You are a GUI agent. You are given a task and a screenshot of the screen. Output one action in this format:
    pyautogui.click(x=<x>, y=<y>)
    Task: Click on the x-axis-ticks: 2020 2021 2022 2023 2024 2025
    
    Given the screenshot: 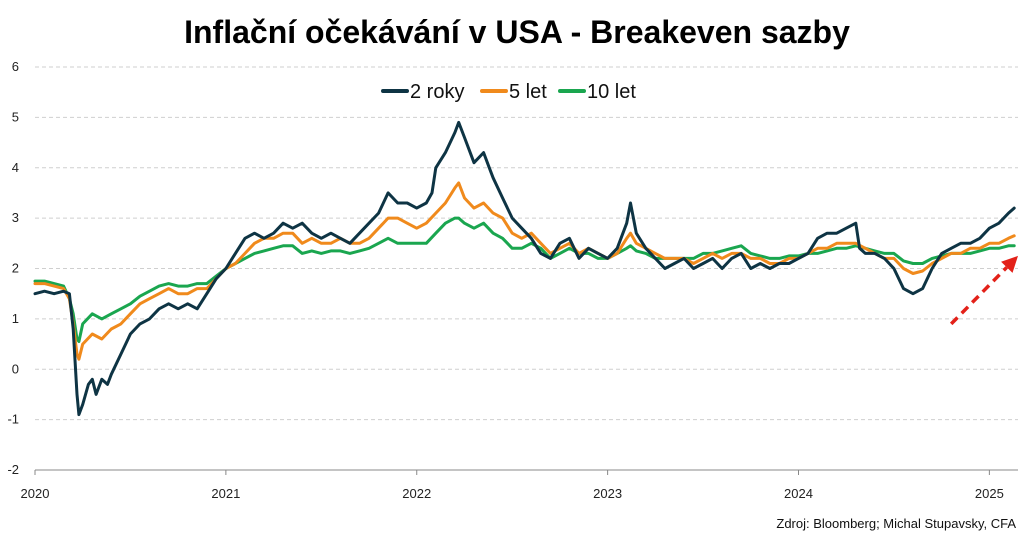 What is the action you would take?
    pyautogui.click(x=512, y=485)
    